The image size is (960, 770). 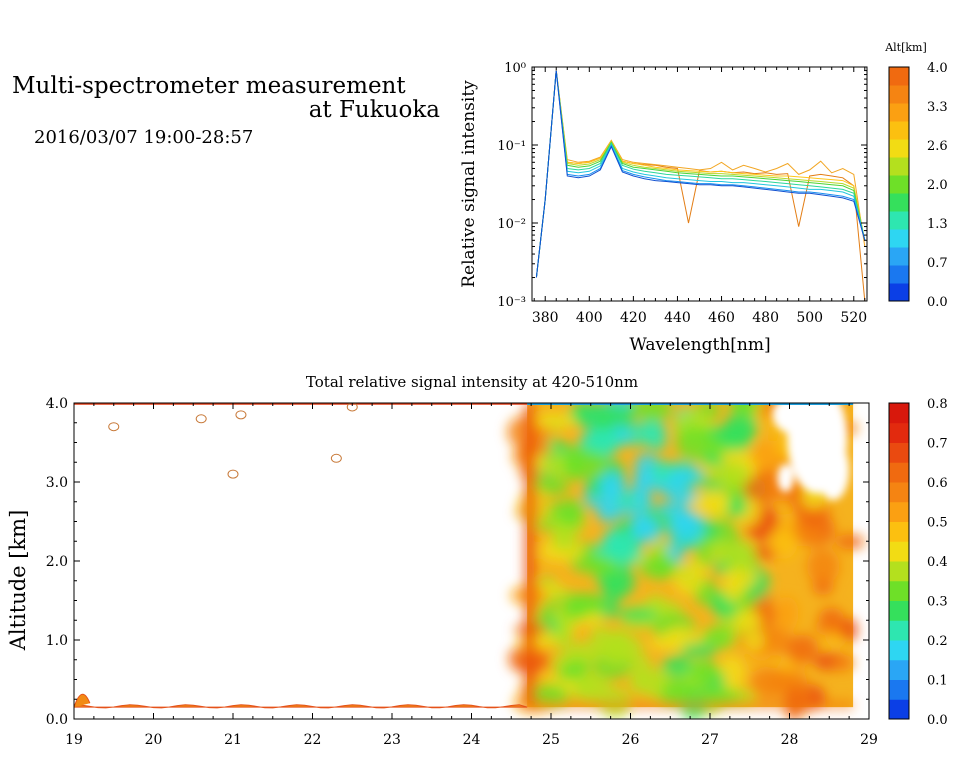 What do you see at coordinates (633, 318) in the screenshot?
I see `spectrum-x-tick-label: 420` at bounding box center [633, 318].